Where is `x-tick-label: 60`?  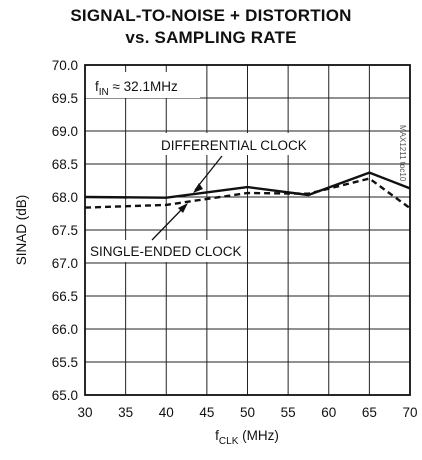 x-tick-label: 60 is located at coordinates (328, 412).